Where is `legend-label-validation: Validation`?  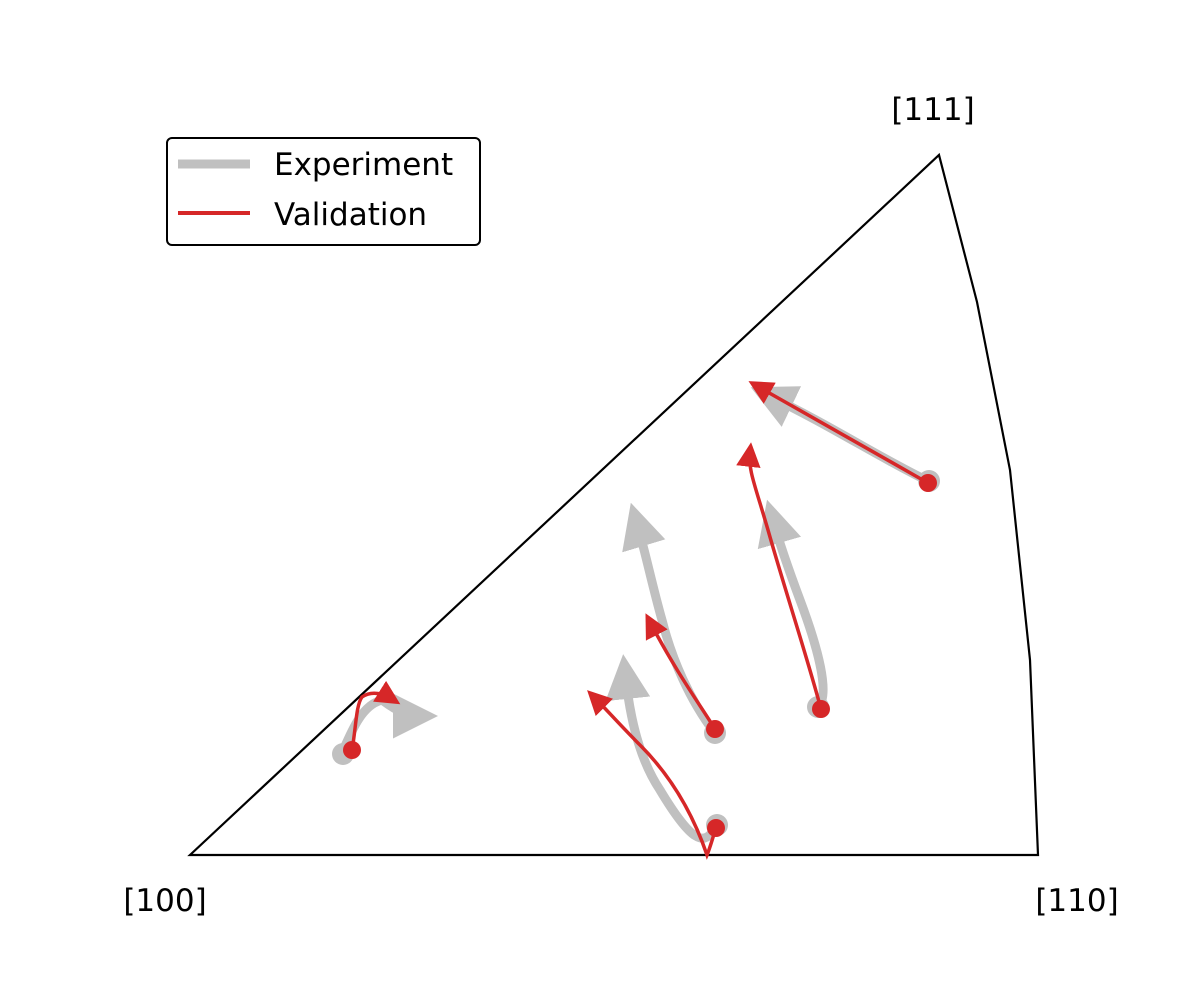 legend-label-validation: Validation is located at coordinates (350, 215).